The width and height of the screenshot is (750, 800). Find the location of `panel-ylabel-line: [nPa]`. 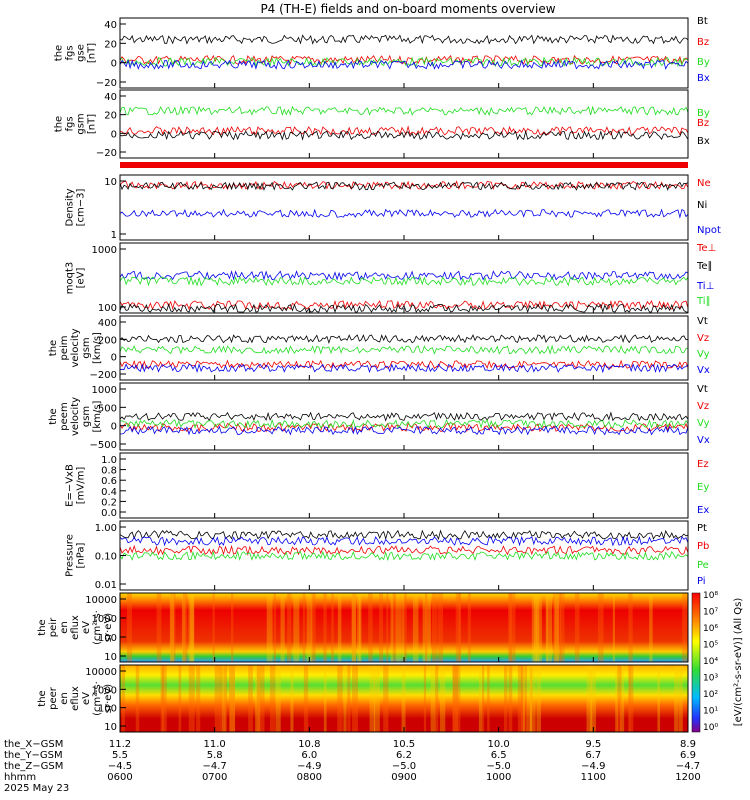

panel-ylabel-line: [nPa] is located at coordinates (81, 555).